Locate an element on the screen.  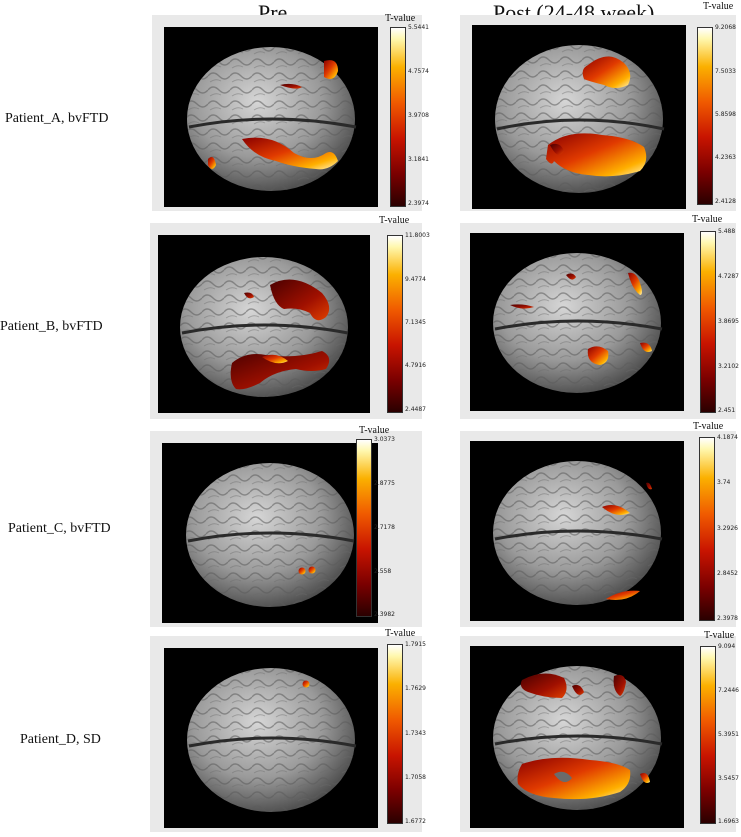
row-label-patient-c: Patient_C, bvFTD is located at coordinates (59, 528).